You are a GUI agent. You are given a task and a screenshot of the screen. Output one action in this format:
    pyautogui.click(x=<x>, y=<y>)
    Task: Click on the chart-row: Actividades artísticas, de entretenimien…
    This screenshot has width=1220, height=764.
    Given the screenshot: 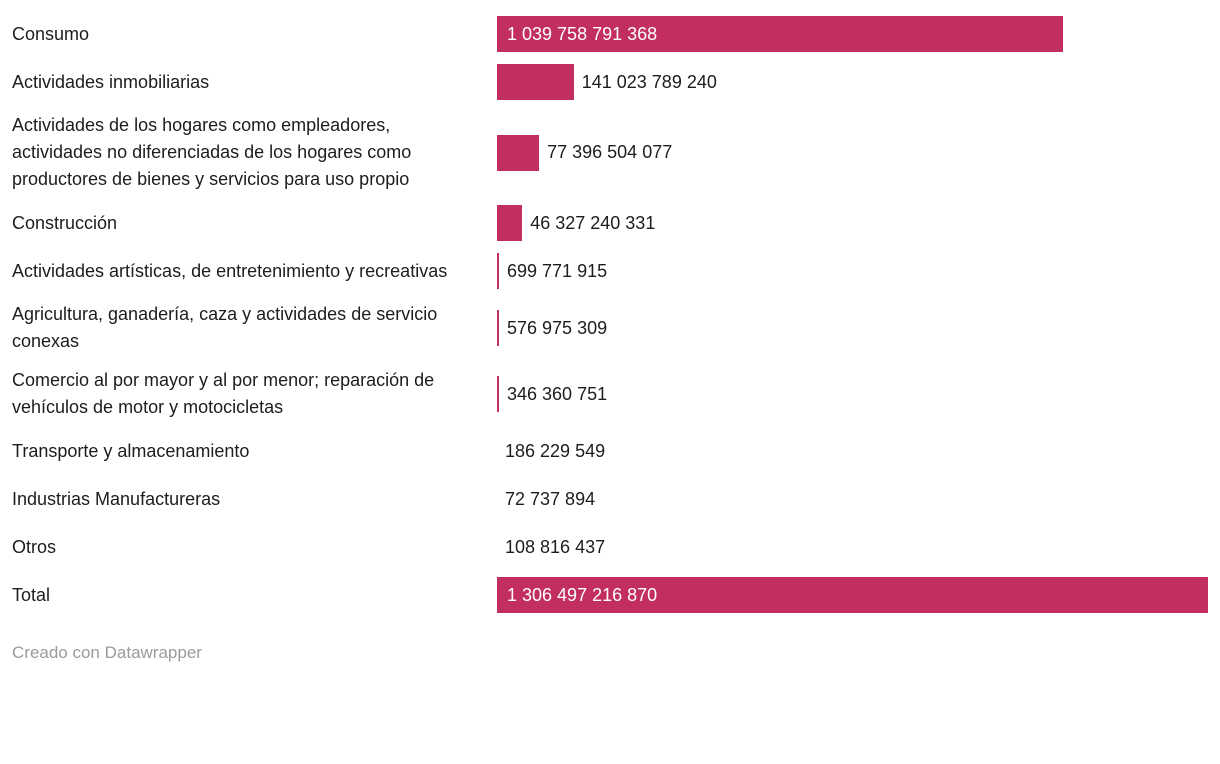 What is the action you would take?
    pyautogui.click(x=610, y=271)
    